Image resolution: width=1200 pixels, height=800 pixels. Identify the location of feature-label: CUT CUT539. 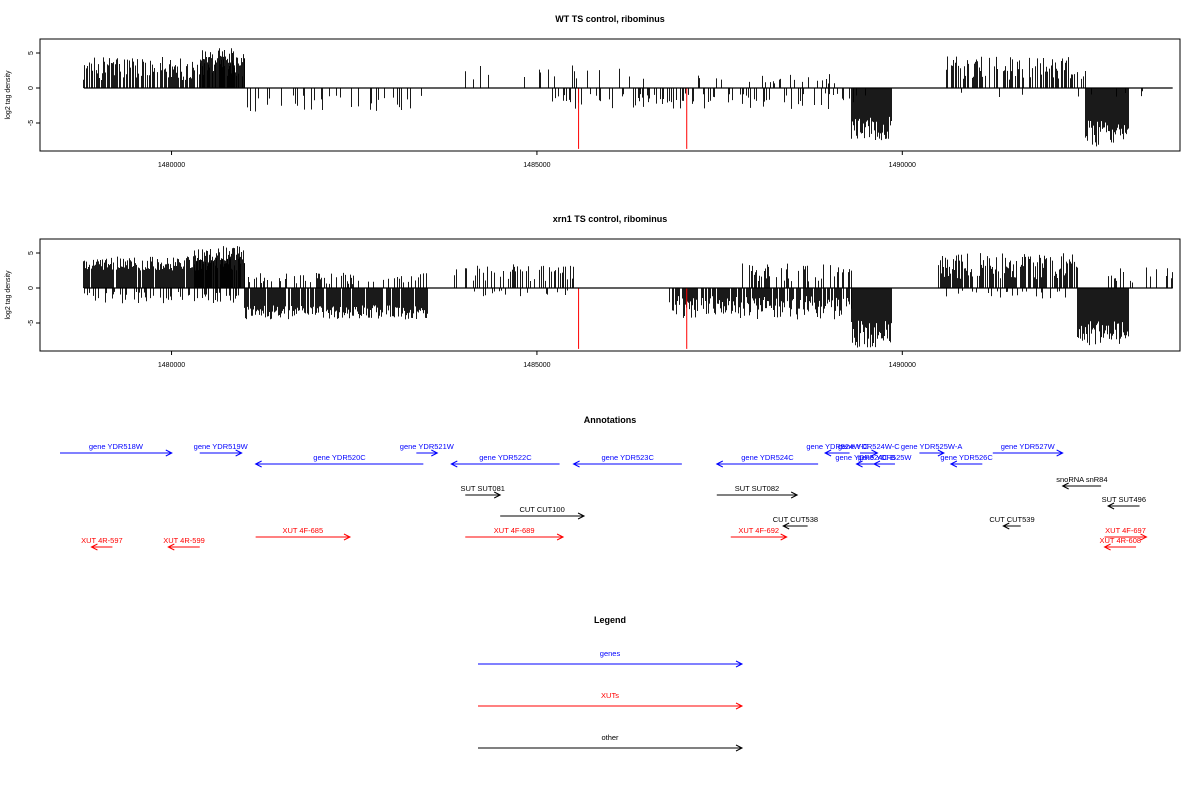
(1011, 519).